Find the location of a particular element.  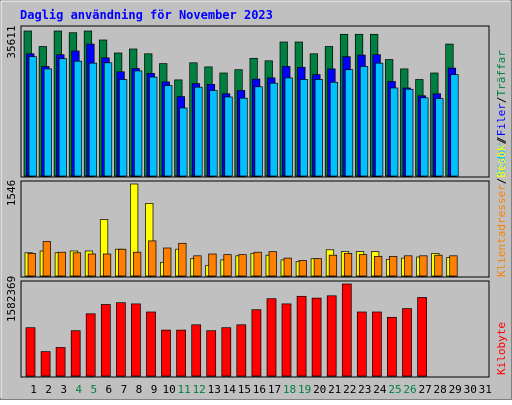

day-label-1: 1 is located at coordinates (33, 389).